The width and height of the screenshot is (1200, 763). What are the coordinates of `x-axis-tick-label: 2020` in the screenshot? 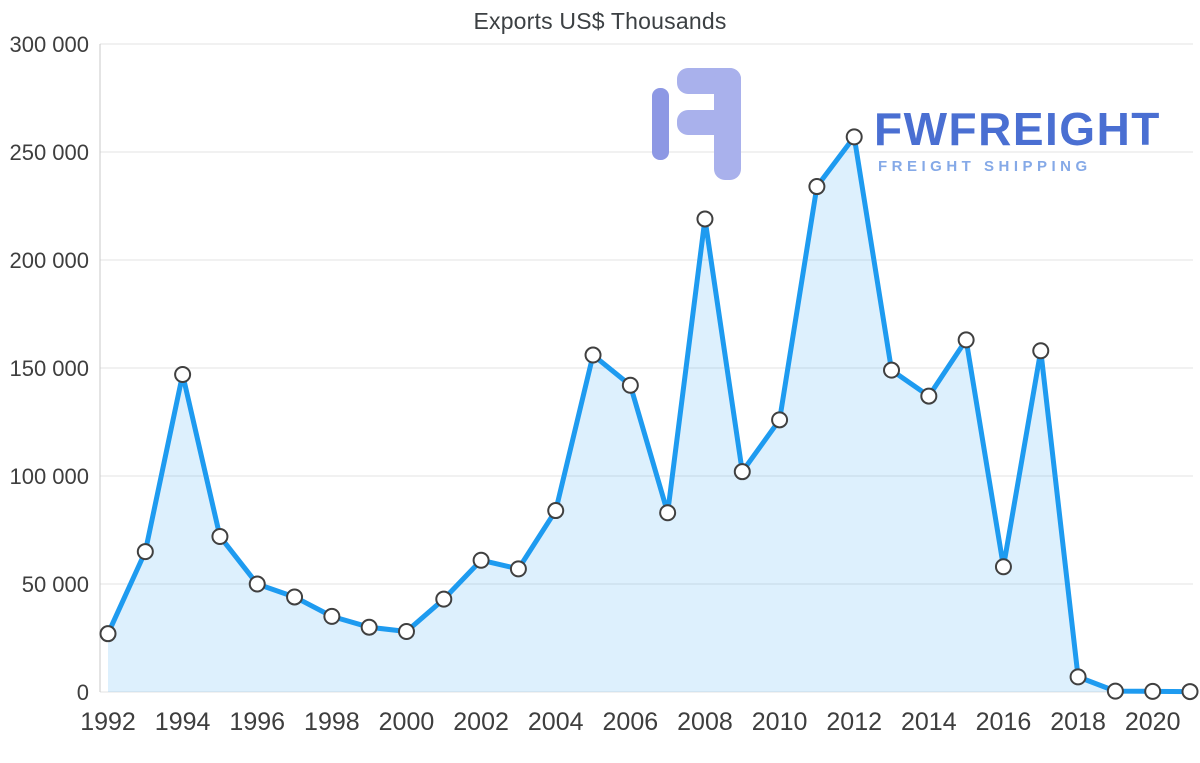 It's located at (1153, 722).